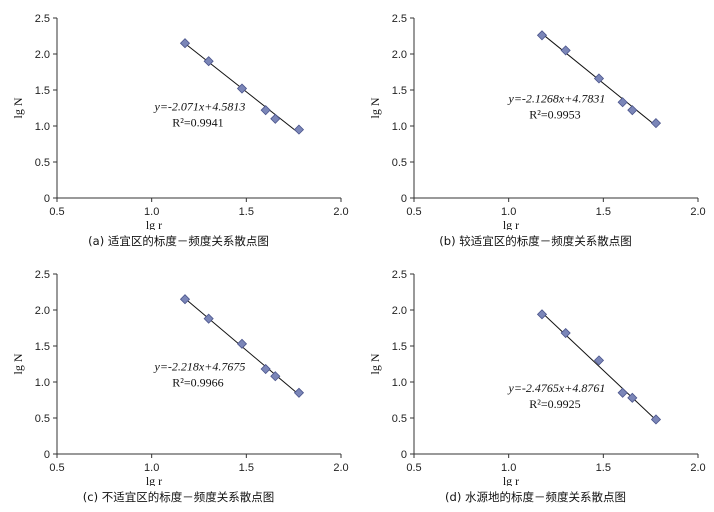 The height and width of the screenshot is (512, 714). I want to click on regression-equation: y=-2.1268x+4.7831, so click(557, 99).